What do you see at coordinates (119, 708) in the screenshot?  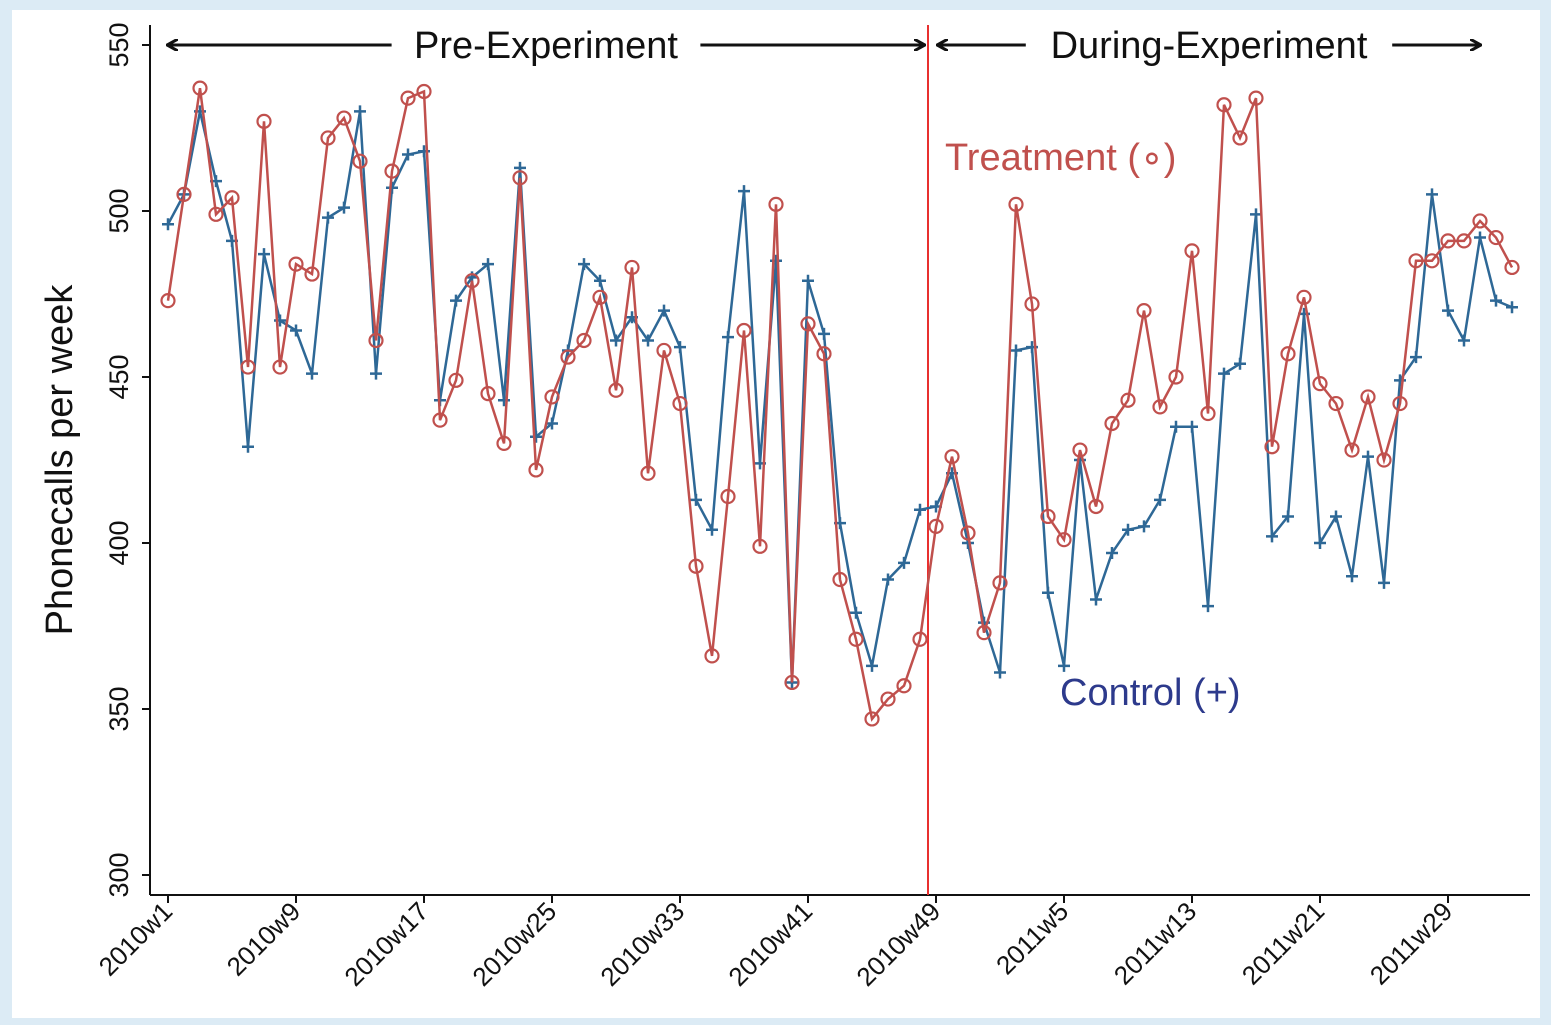 I see `y-tick-label: 350` at bounding box center [119, 708].